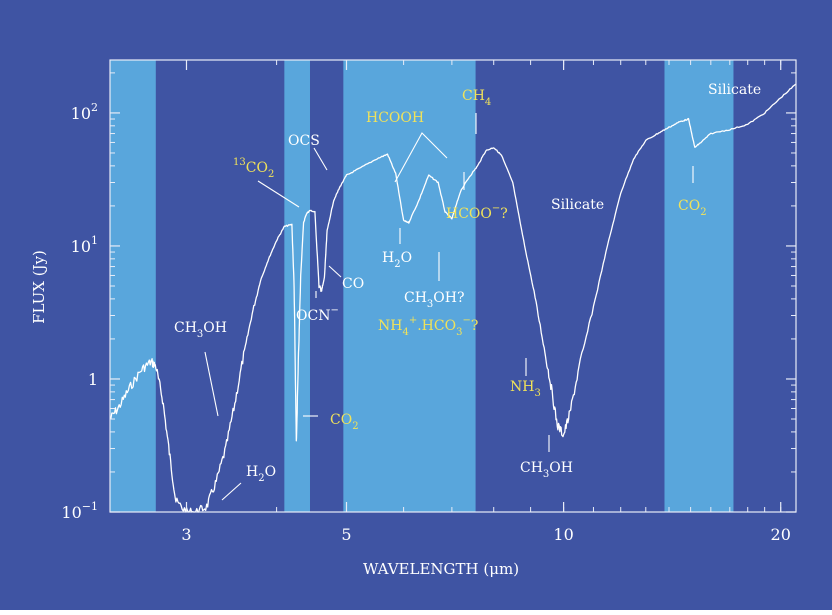 The height and width of the screenshot is (615, 832). Describe the element at coordinates (253, 168) in the screenshot. I see `annotation-label: 13CO2` at that location.